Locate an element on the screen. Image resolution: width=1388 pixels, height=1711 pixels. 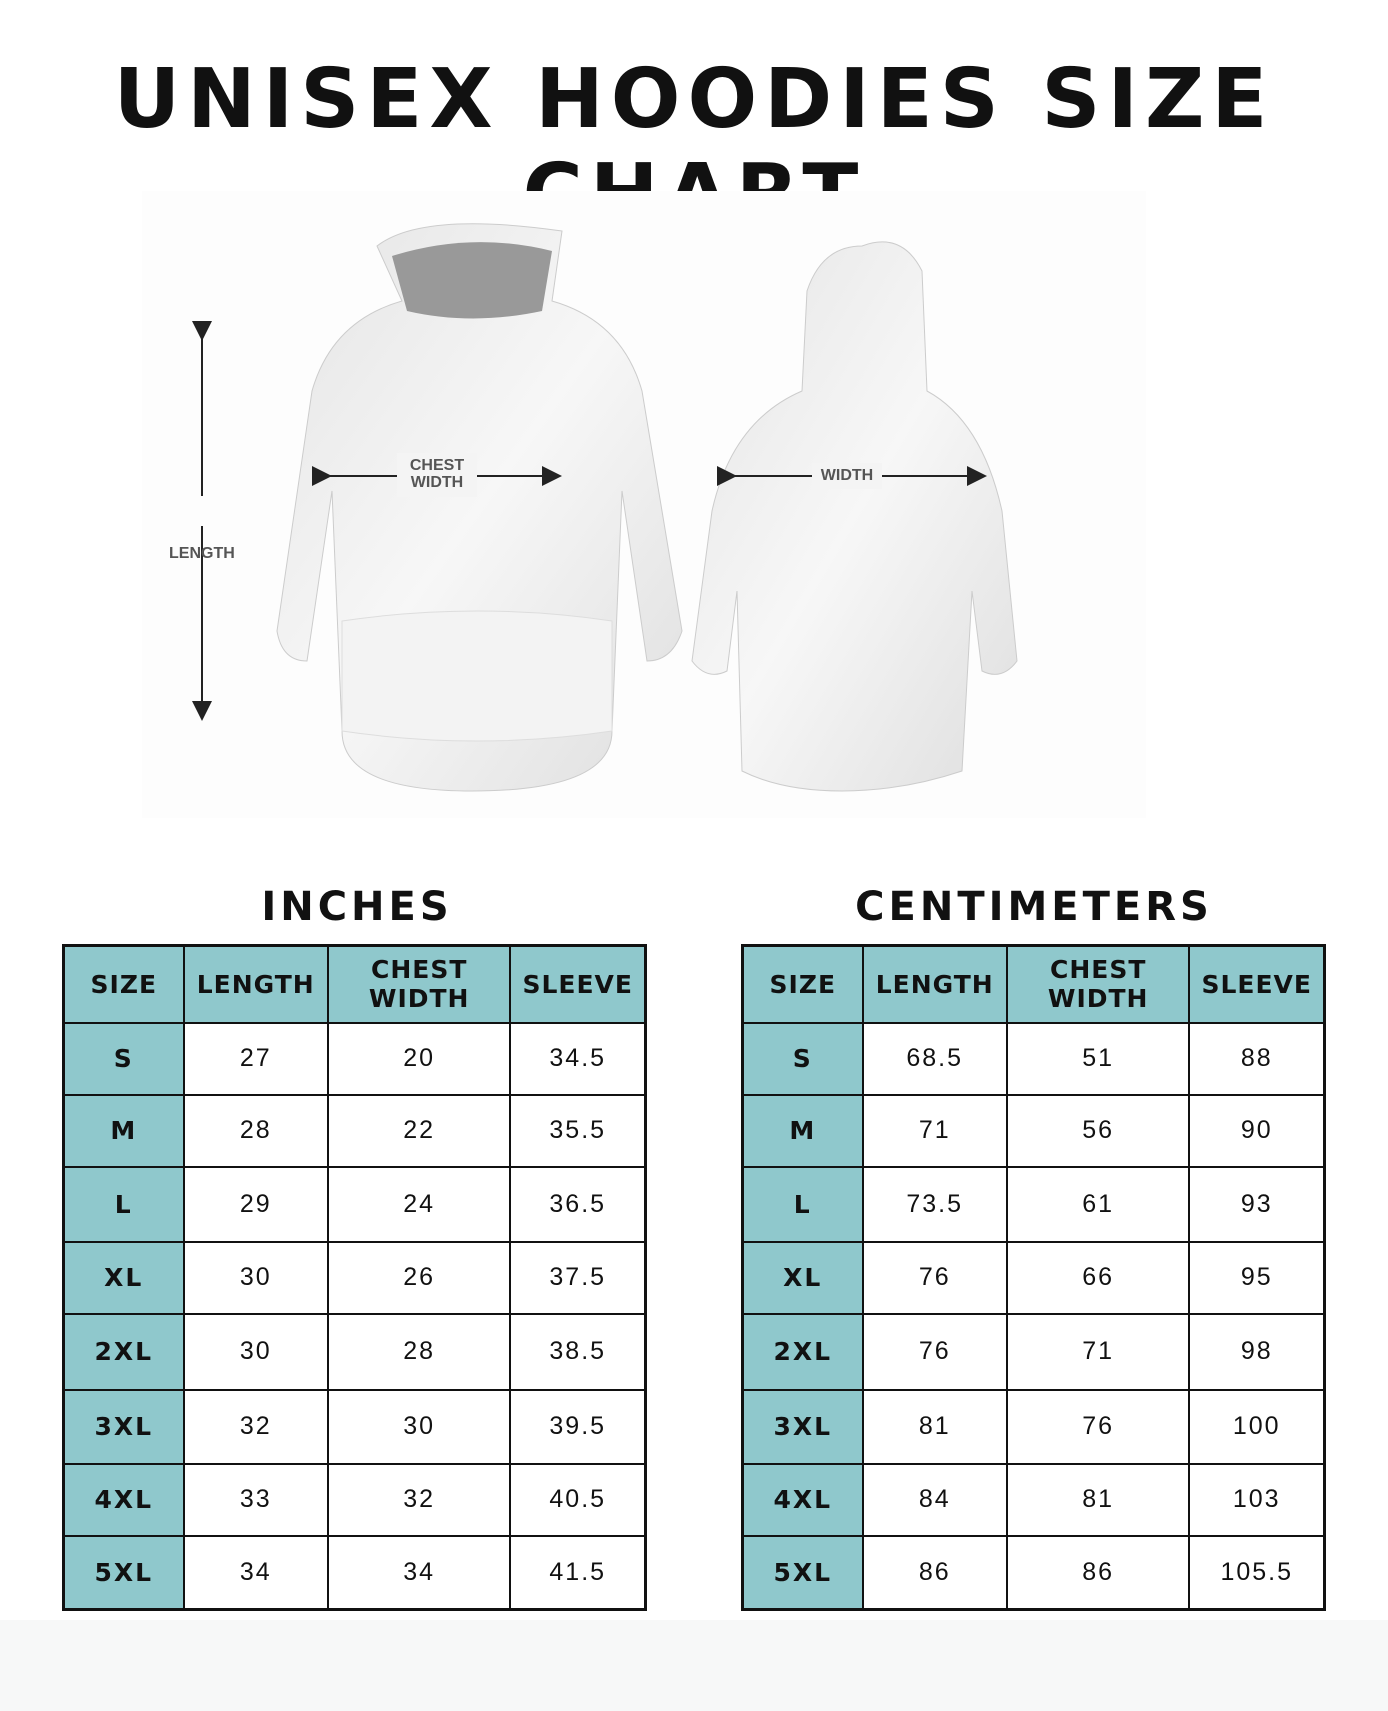
inches-heading: INCHES is located at coordinates (357, 907).